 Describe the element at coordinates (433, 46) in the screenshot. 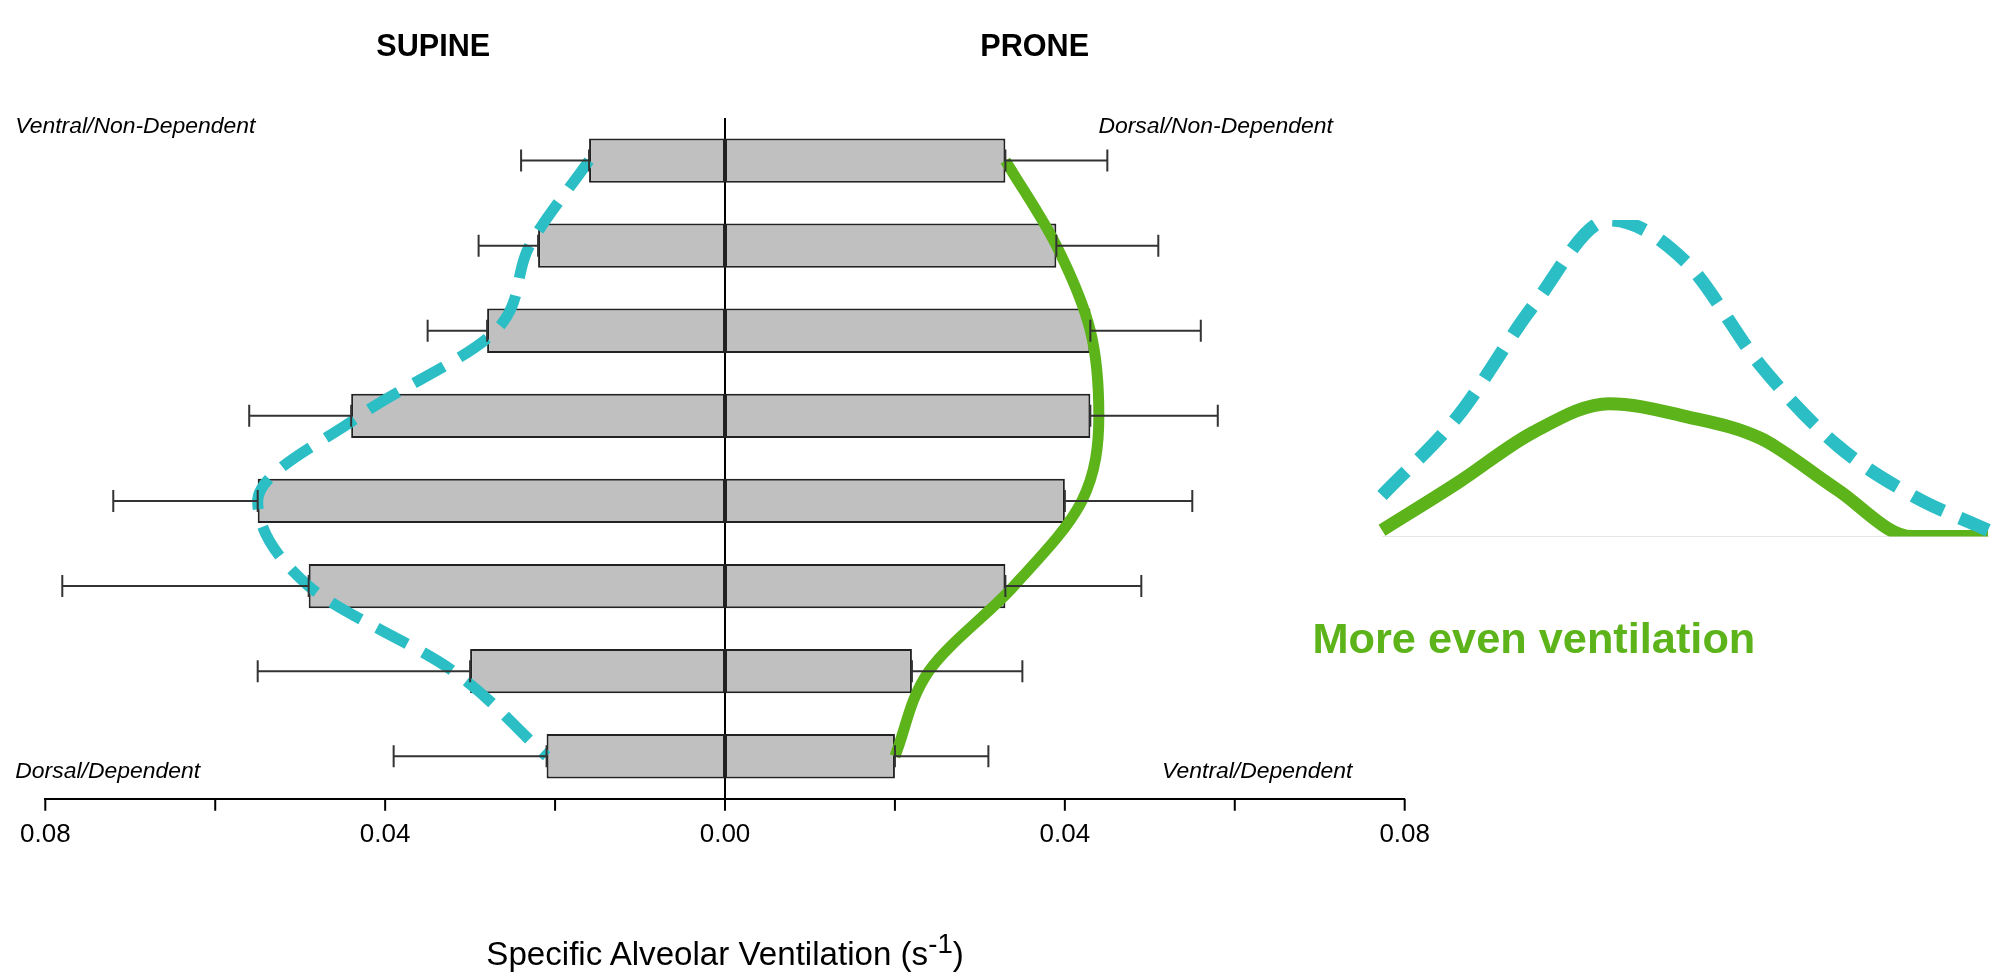

I see `text: SUPINE` at that location.